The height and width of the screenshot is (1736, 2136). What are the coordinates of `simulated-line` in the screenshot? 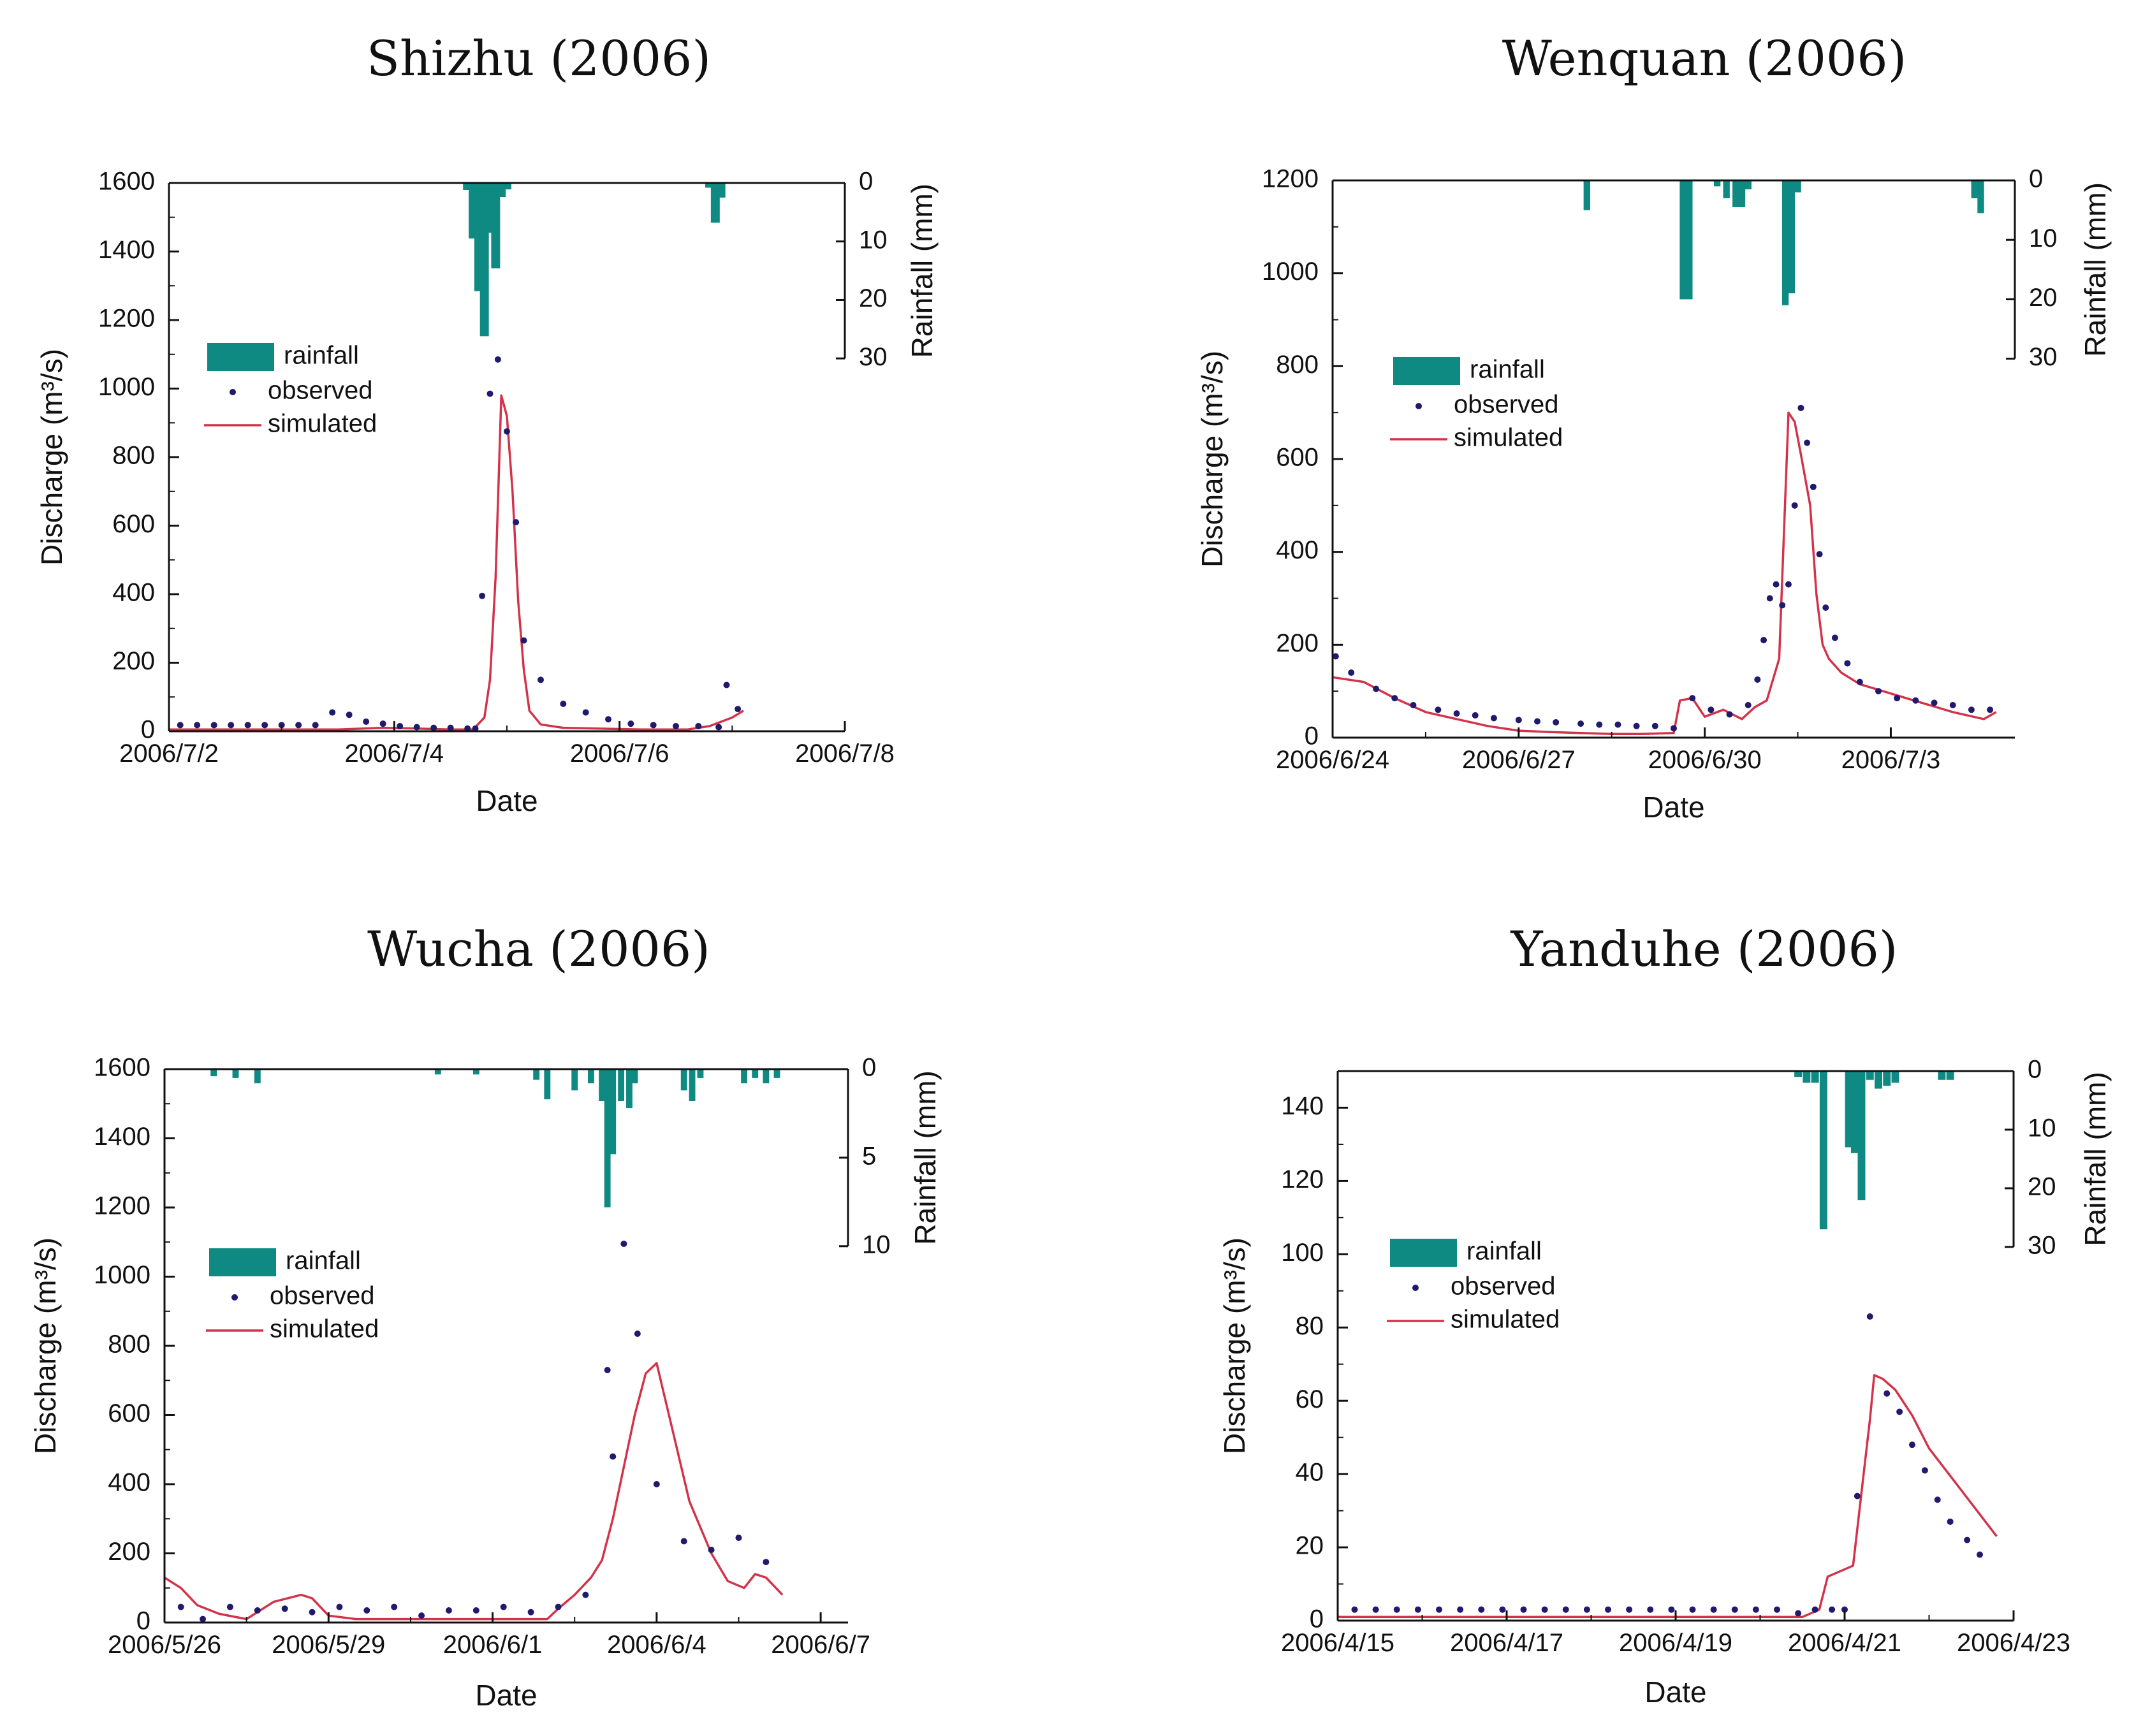 It's located at (474, 1492).